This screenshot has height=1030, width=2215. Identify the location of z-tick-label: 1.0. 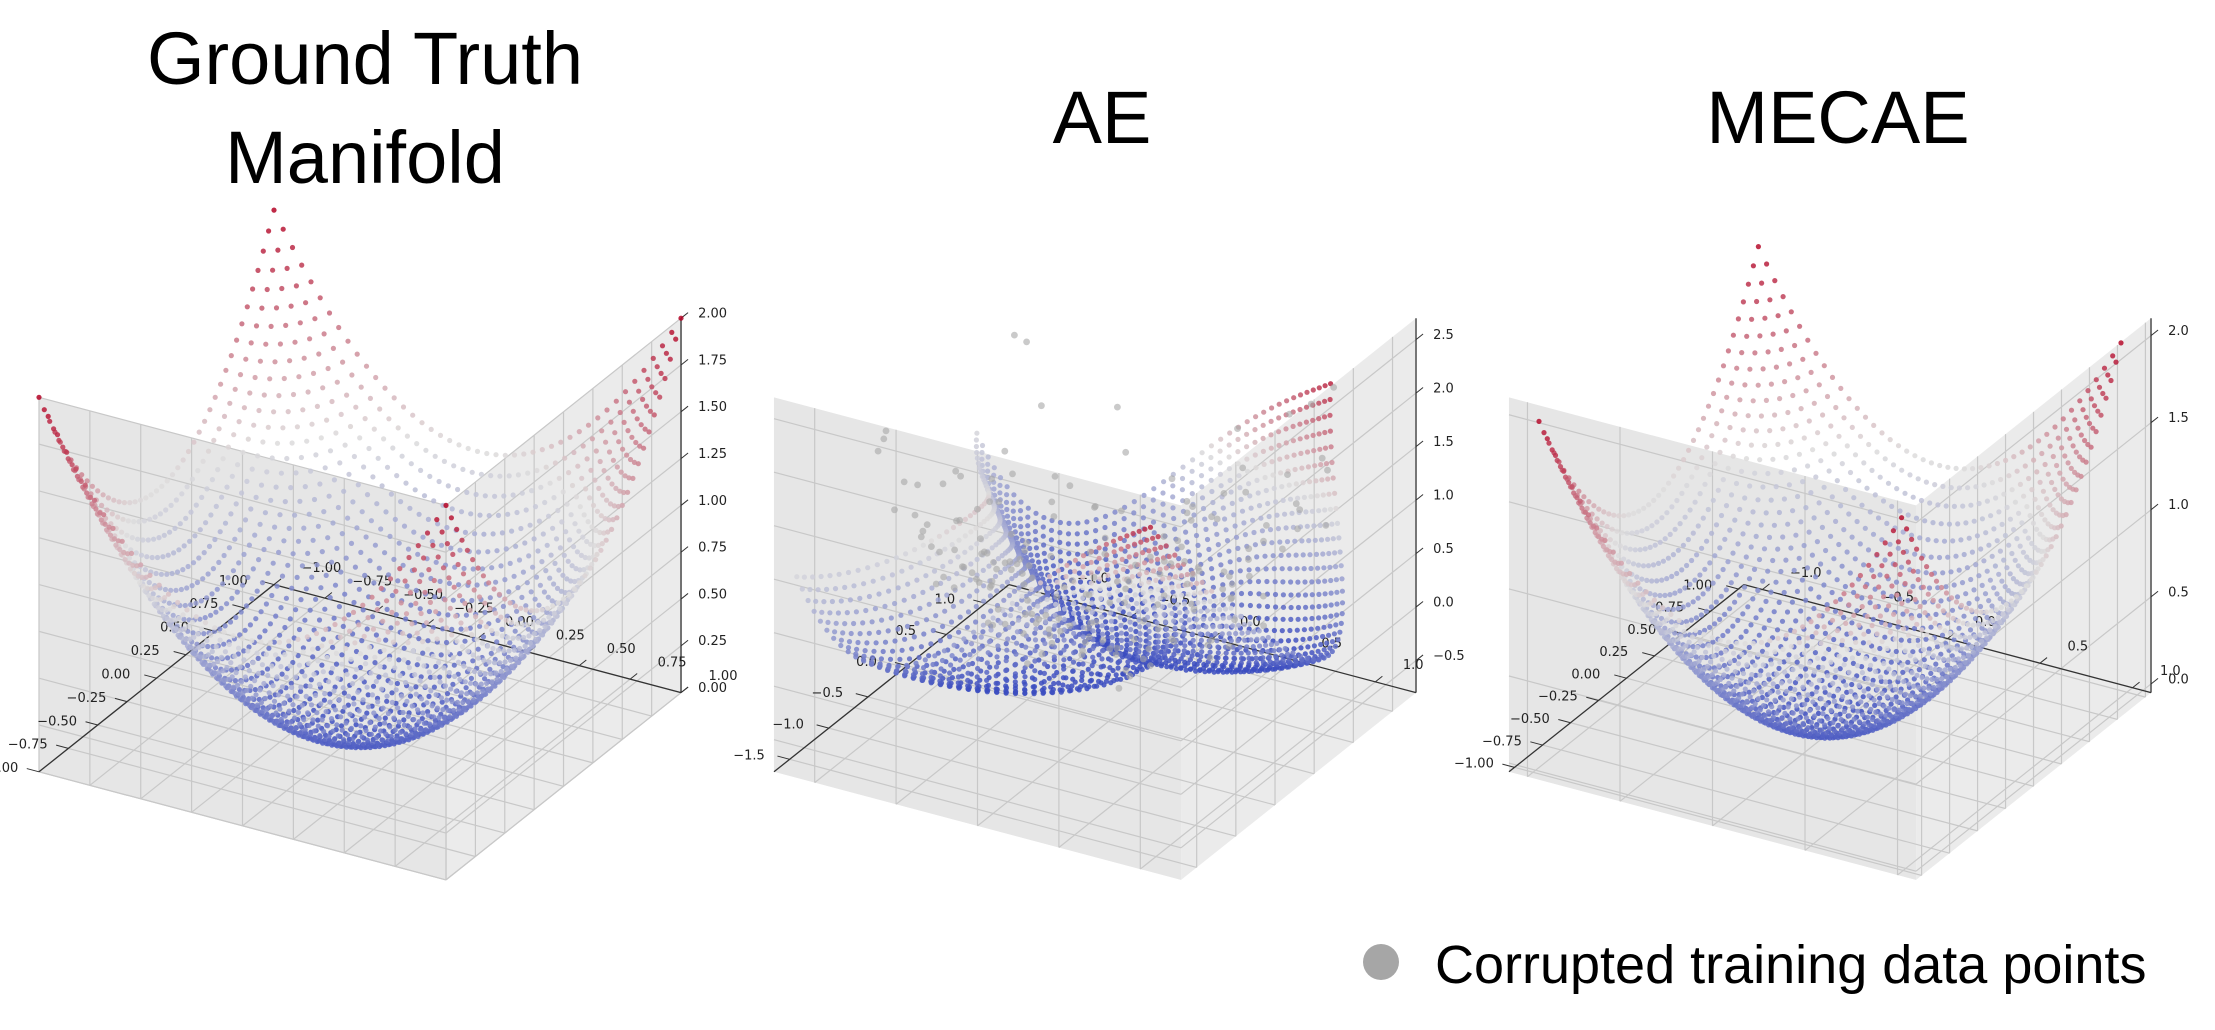
(1443, 495).